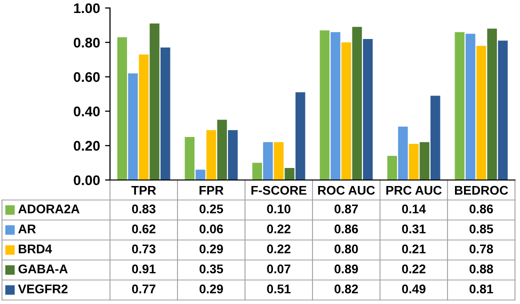  What do you see at coordinates (414, 229) in the screenshot?
I see `data-label: 0.31` at bounding box center [414, 229].